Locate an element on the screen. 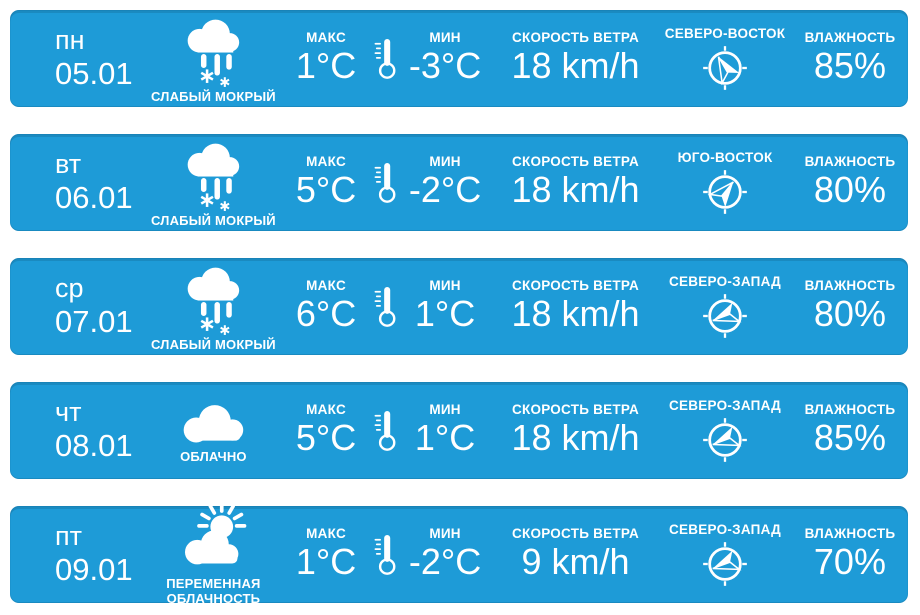  temperature-block: МАКС 1°C МИН -3°C is located at coordinates (385, 58).